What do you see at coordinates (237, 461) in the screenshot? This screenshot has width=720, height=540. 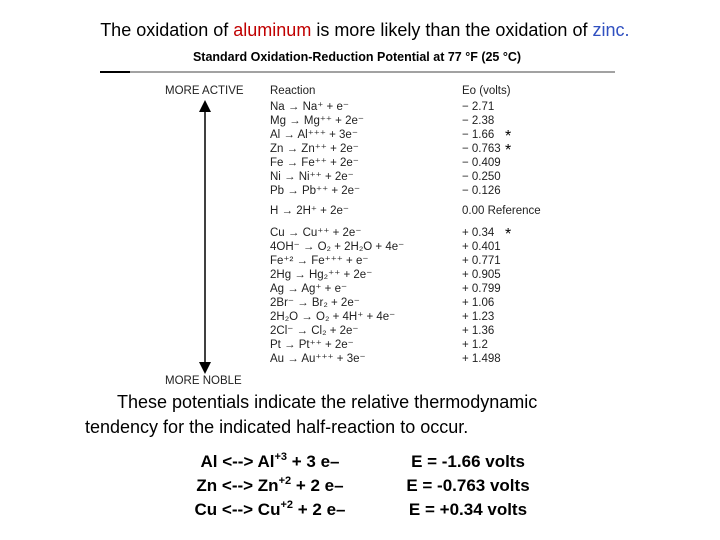 I see `species: Al <--> Al` at bounding box center [237, 461].